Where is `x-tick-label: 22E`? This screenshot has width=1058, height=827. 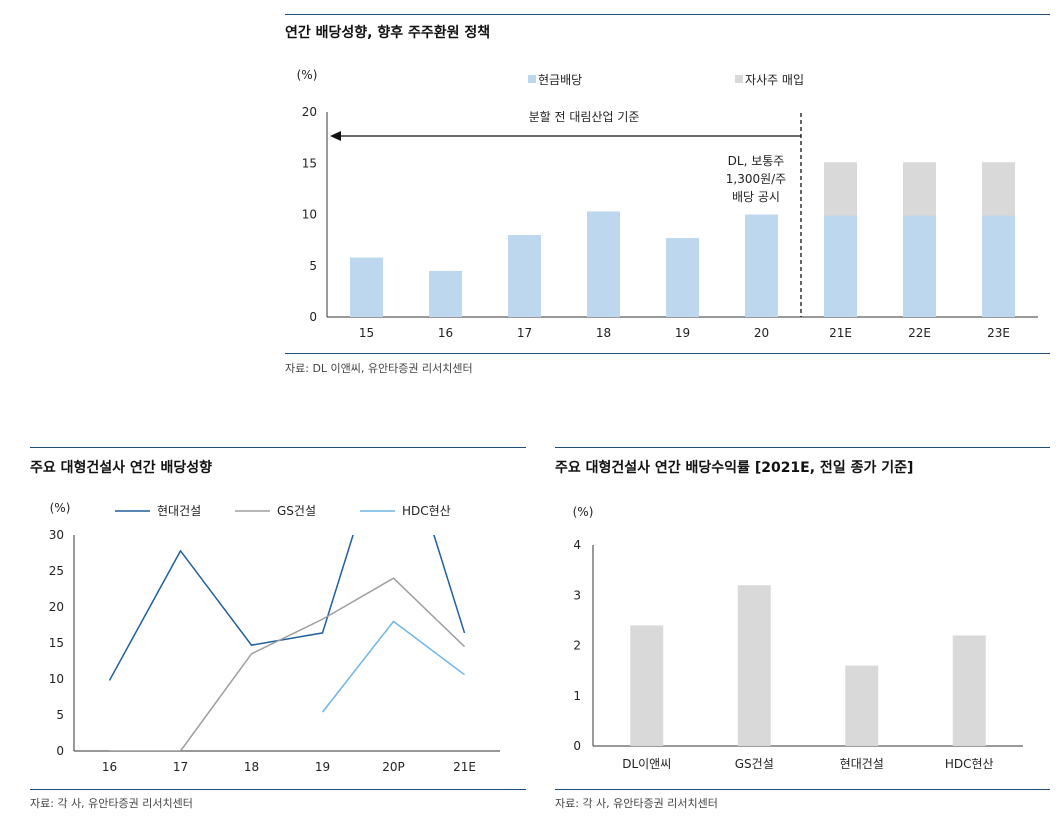 x-tick-label: 22E is located at coordinates (919, 333).